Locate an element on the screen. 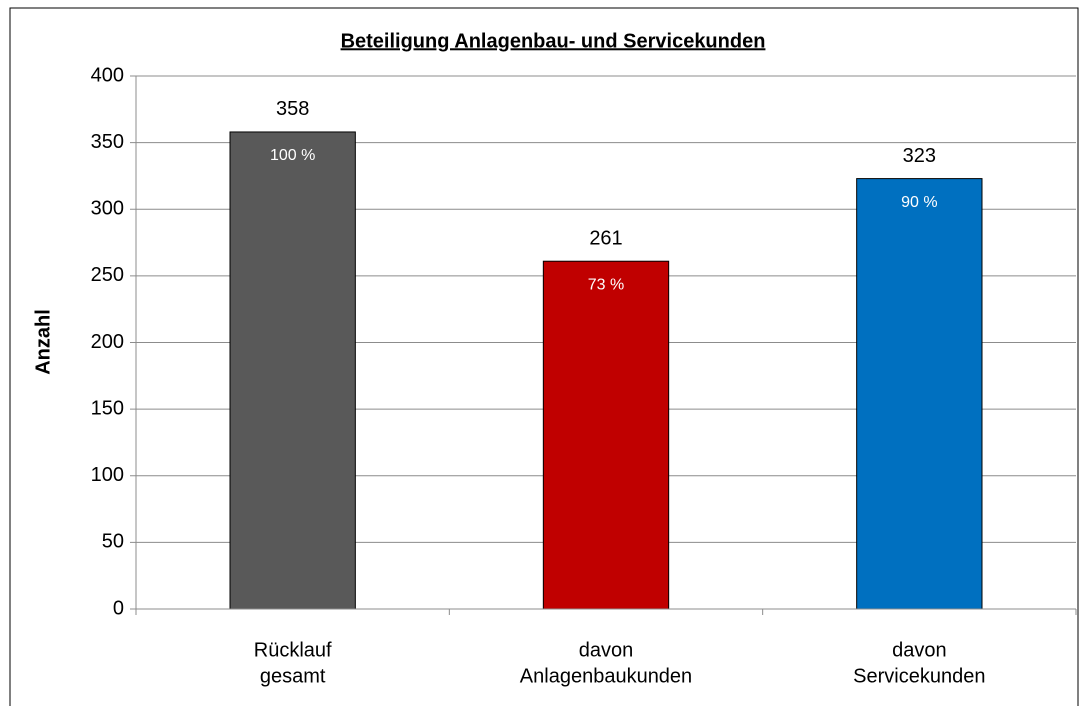  value-label: 358 is located at coordinates (292, 109).